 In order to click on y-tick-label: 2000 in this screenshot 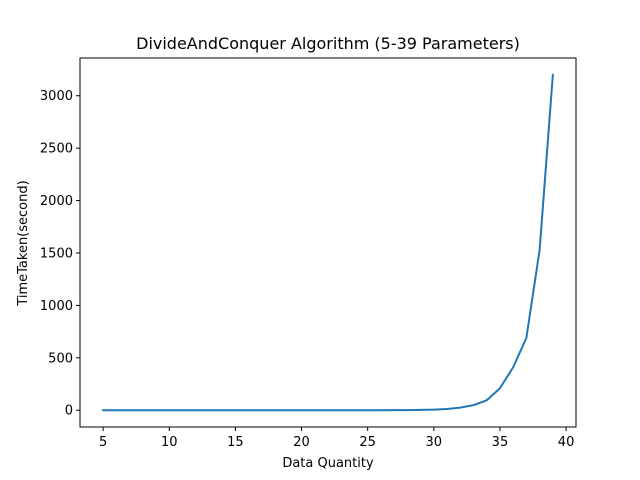, I will do `click(56, 201)`.